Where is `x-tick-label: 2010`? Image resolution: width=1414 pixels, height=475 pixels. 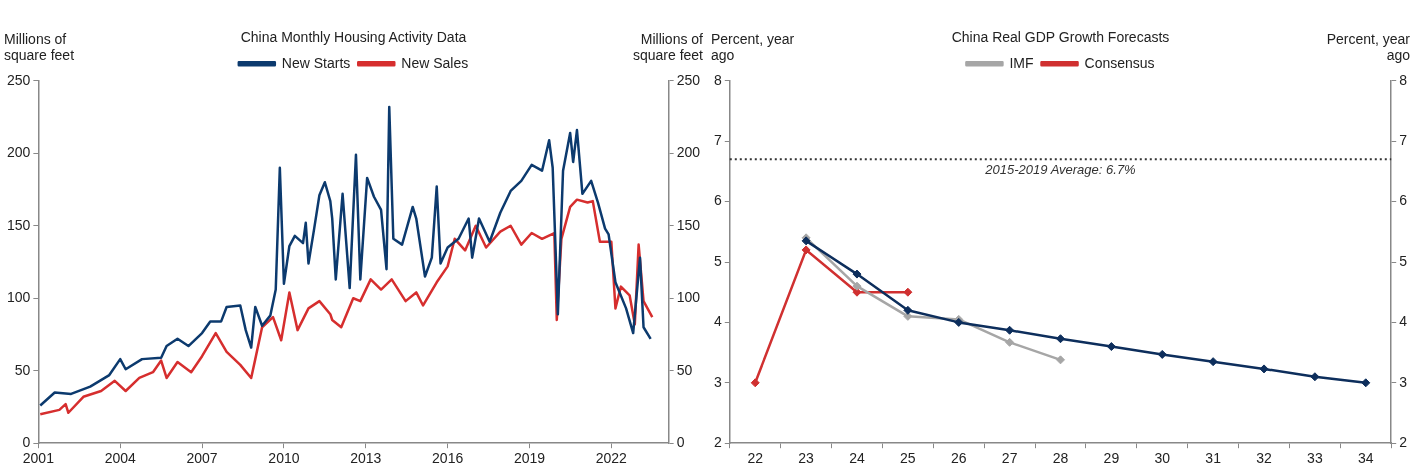
x-tick-label: 2010 is located at coordinates (284, 458).